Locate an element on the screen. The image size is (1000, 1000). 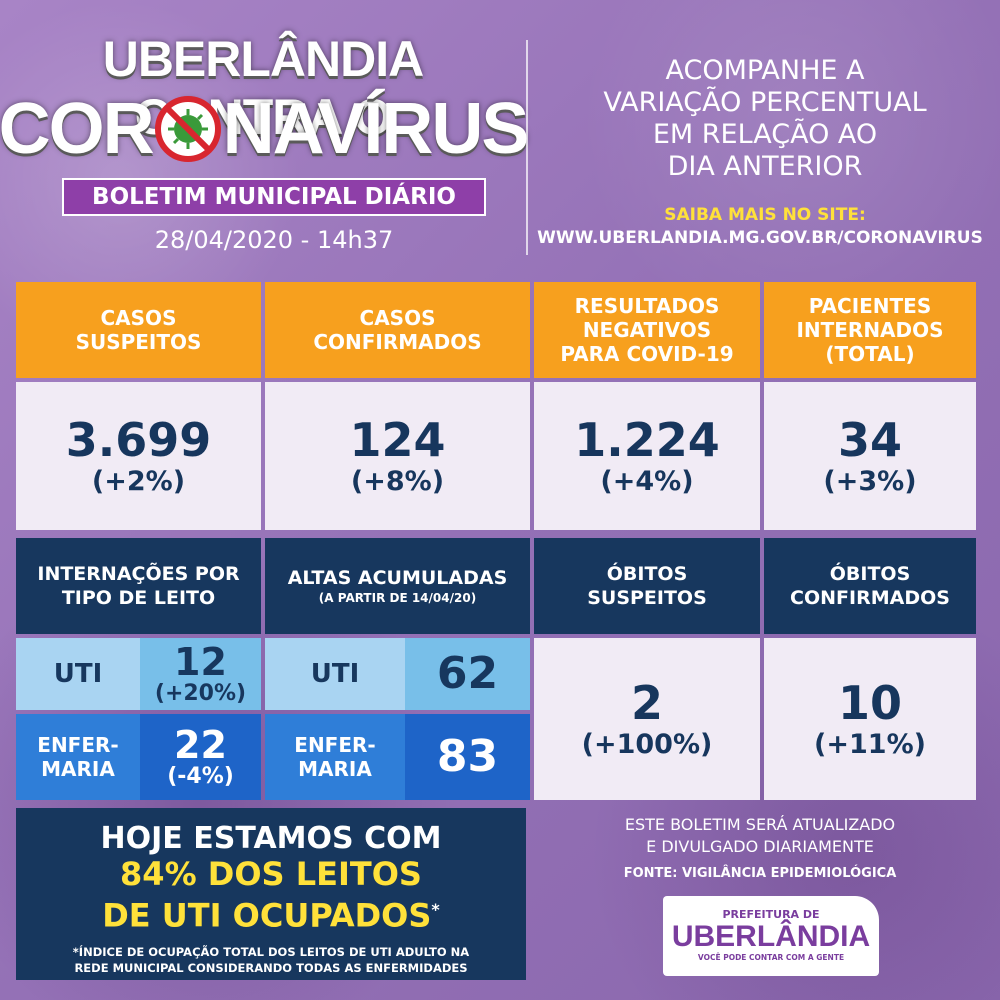
header-sublabel: (A PARTIR DE 14/04/20) is located at coordinates (397, 598).